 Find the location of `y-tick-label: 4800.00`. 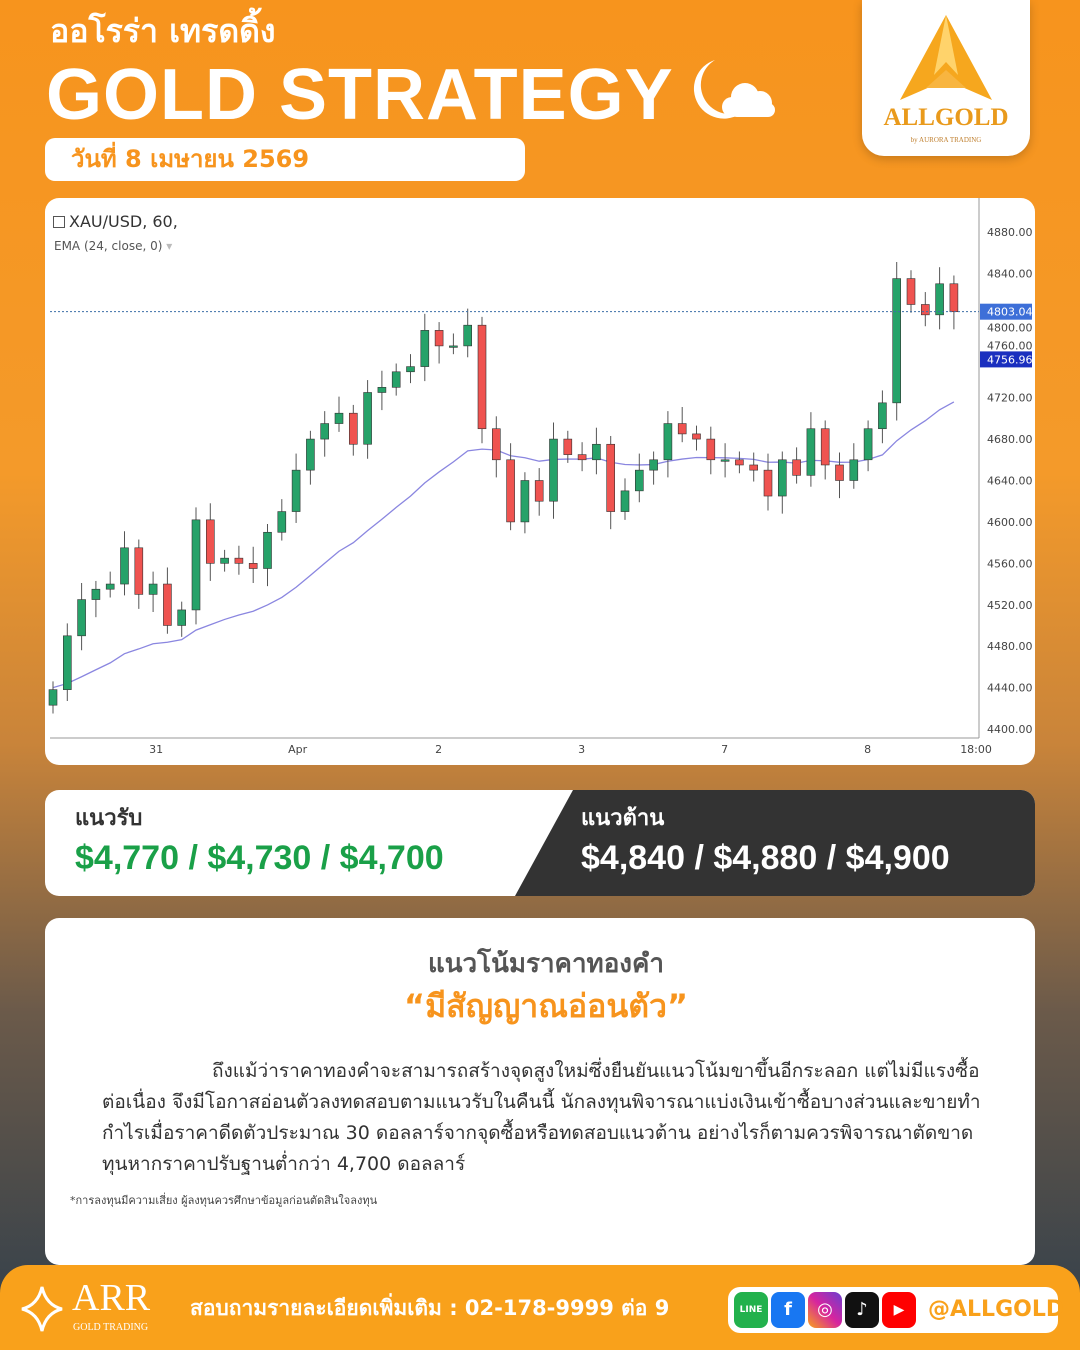

y-tick-label: 4800.00 is located at coordinates (1010, 328).